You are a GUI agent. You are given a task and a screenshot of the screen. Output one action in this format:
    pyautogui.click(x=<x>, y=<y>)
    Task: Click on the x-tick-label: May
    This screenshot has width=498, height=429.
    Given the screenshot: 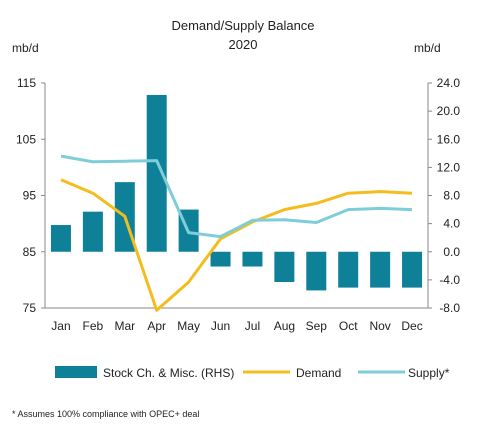 What is the action you would take?
    pyautogui.click(x=188, y=326)
    